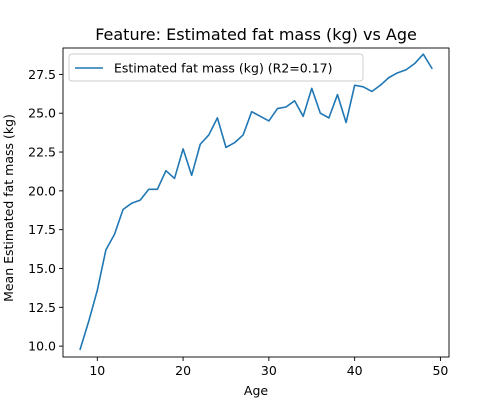  What do you see at coordinates (42, 307) in the screenshot?
I see `y-tick-label: 12.5` at bounding box center [42, 307].